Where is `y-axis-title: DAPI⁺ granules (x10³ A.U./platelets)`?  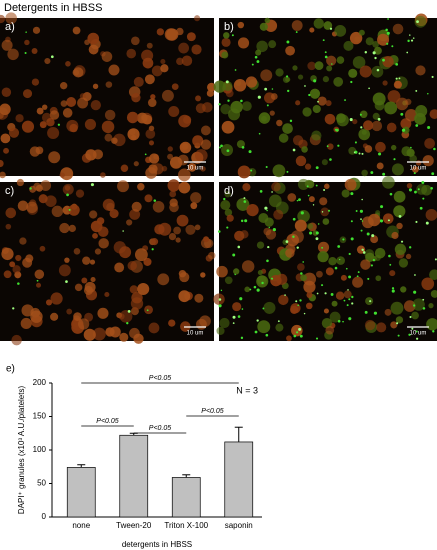 y-axis-title: DAPI⁺ granules (x10³ A.U./platelets) is located at coordinates (21, 450).